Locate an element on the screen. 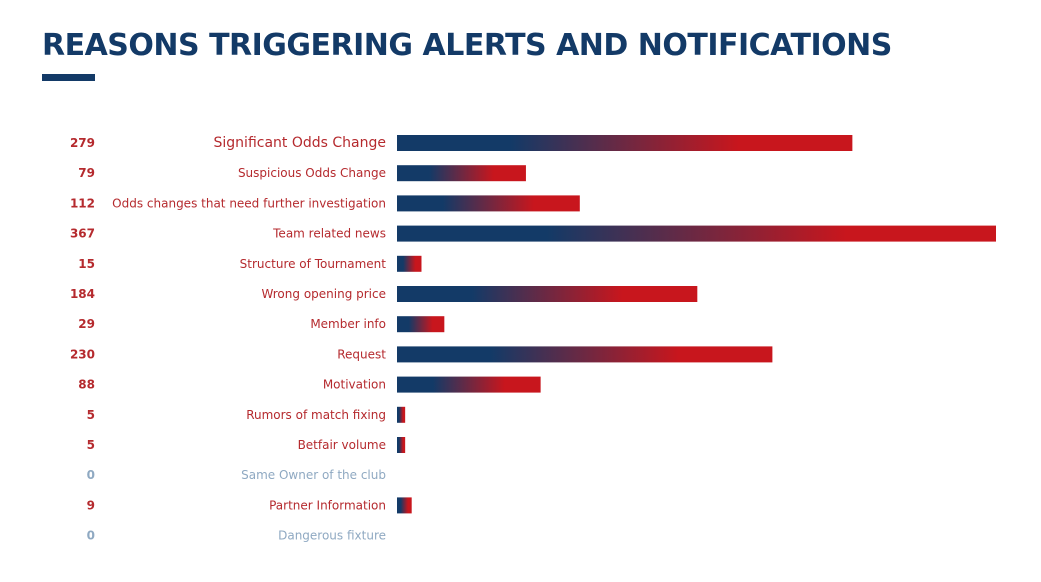  category-label: Member info is located at coordinates (348, 324).